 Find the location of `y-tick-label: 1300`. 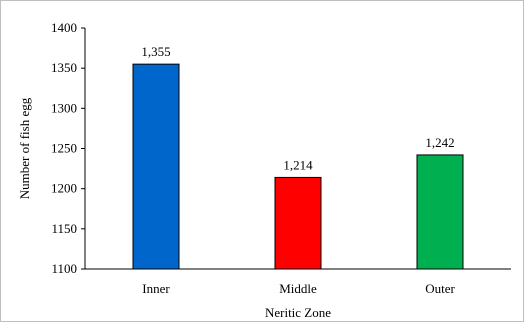

y-tick-label: 1300 is located at coordinates (64, 107).